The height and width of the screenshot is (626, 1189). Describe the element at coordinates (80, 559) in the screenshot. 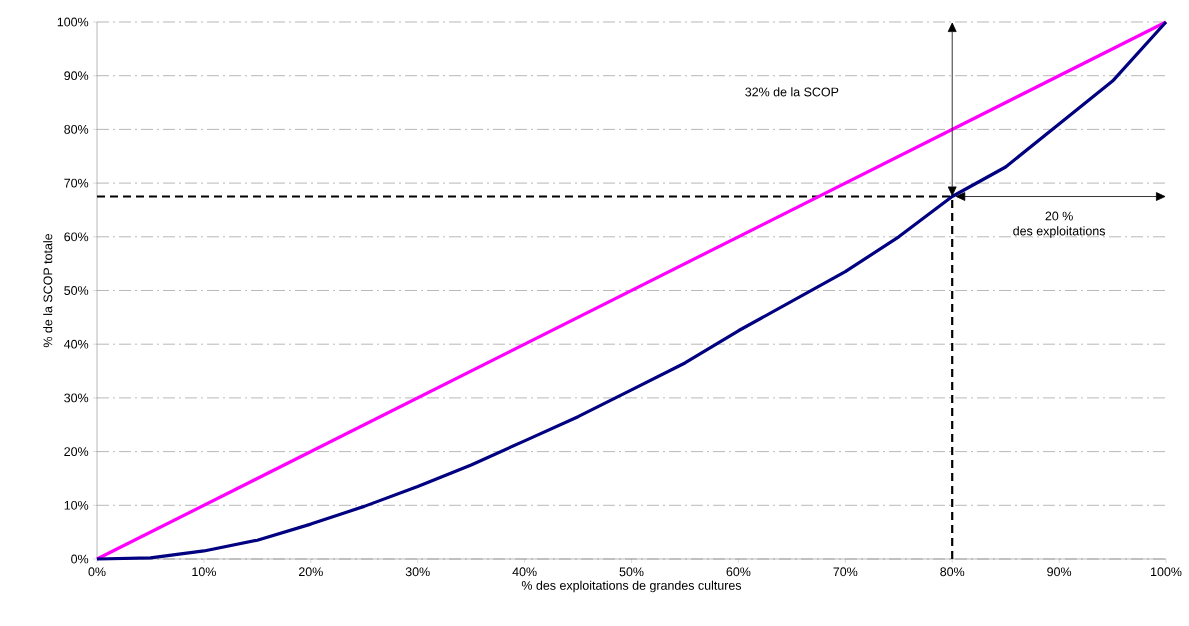

I see `y-tick-label: 0%` at that location.